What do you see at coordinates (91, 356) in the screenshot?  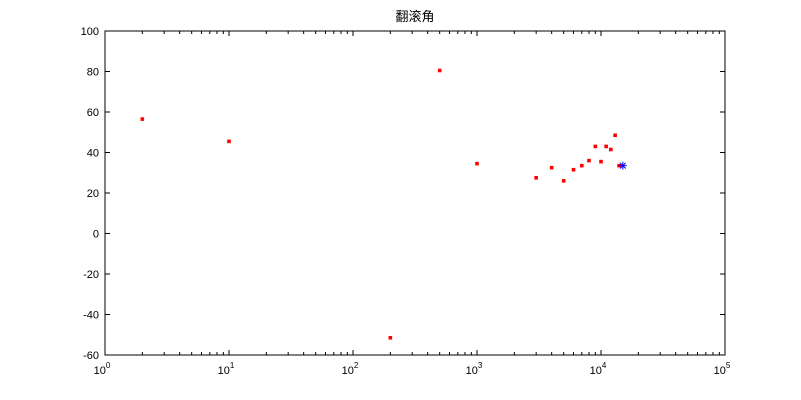 I see `y-tick-label: -60` at bounding box center [91, 356].